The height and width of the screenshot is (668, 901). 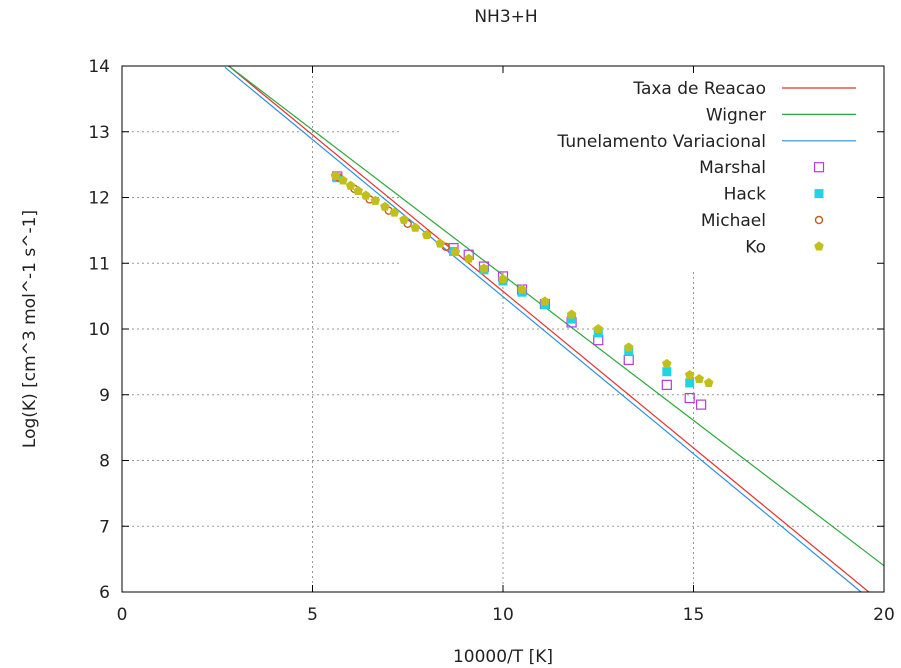 I want to click on legend-swatch-michael, so click(x=819, y=220).